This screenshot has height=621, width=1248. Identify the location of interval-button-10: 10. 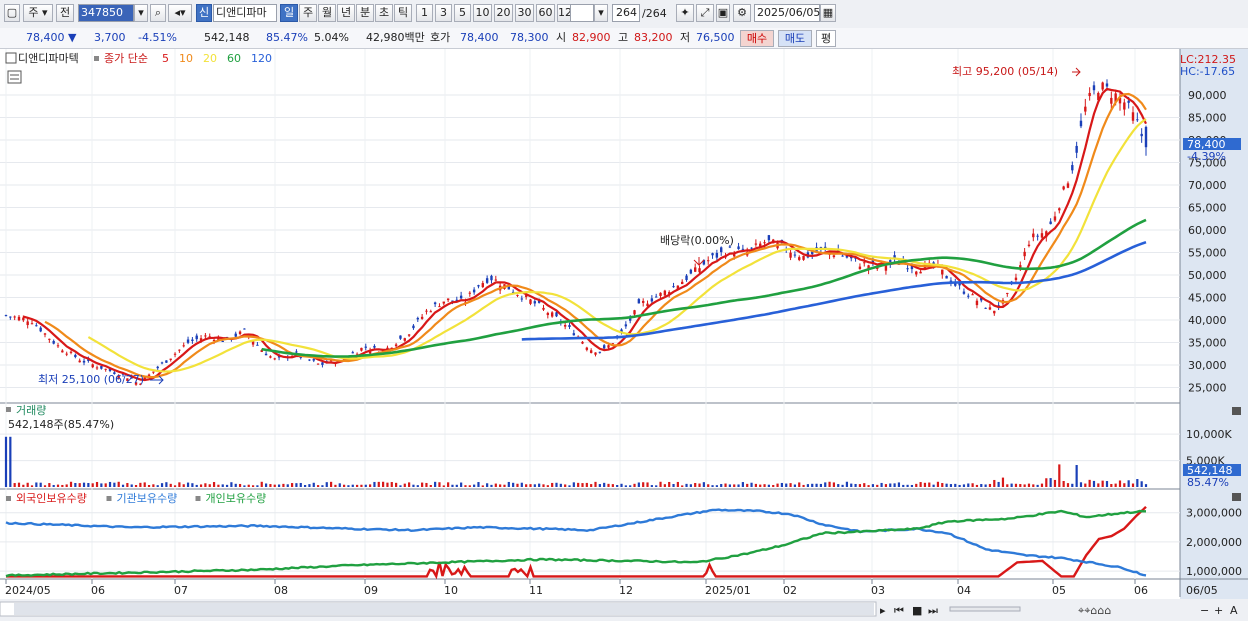
(482, 13).